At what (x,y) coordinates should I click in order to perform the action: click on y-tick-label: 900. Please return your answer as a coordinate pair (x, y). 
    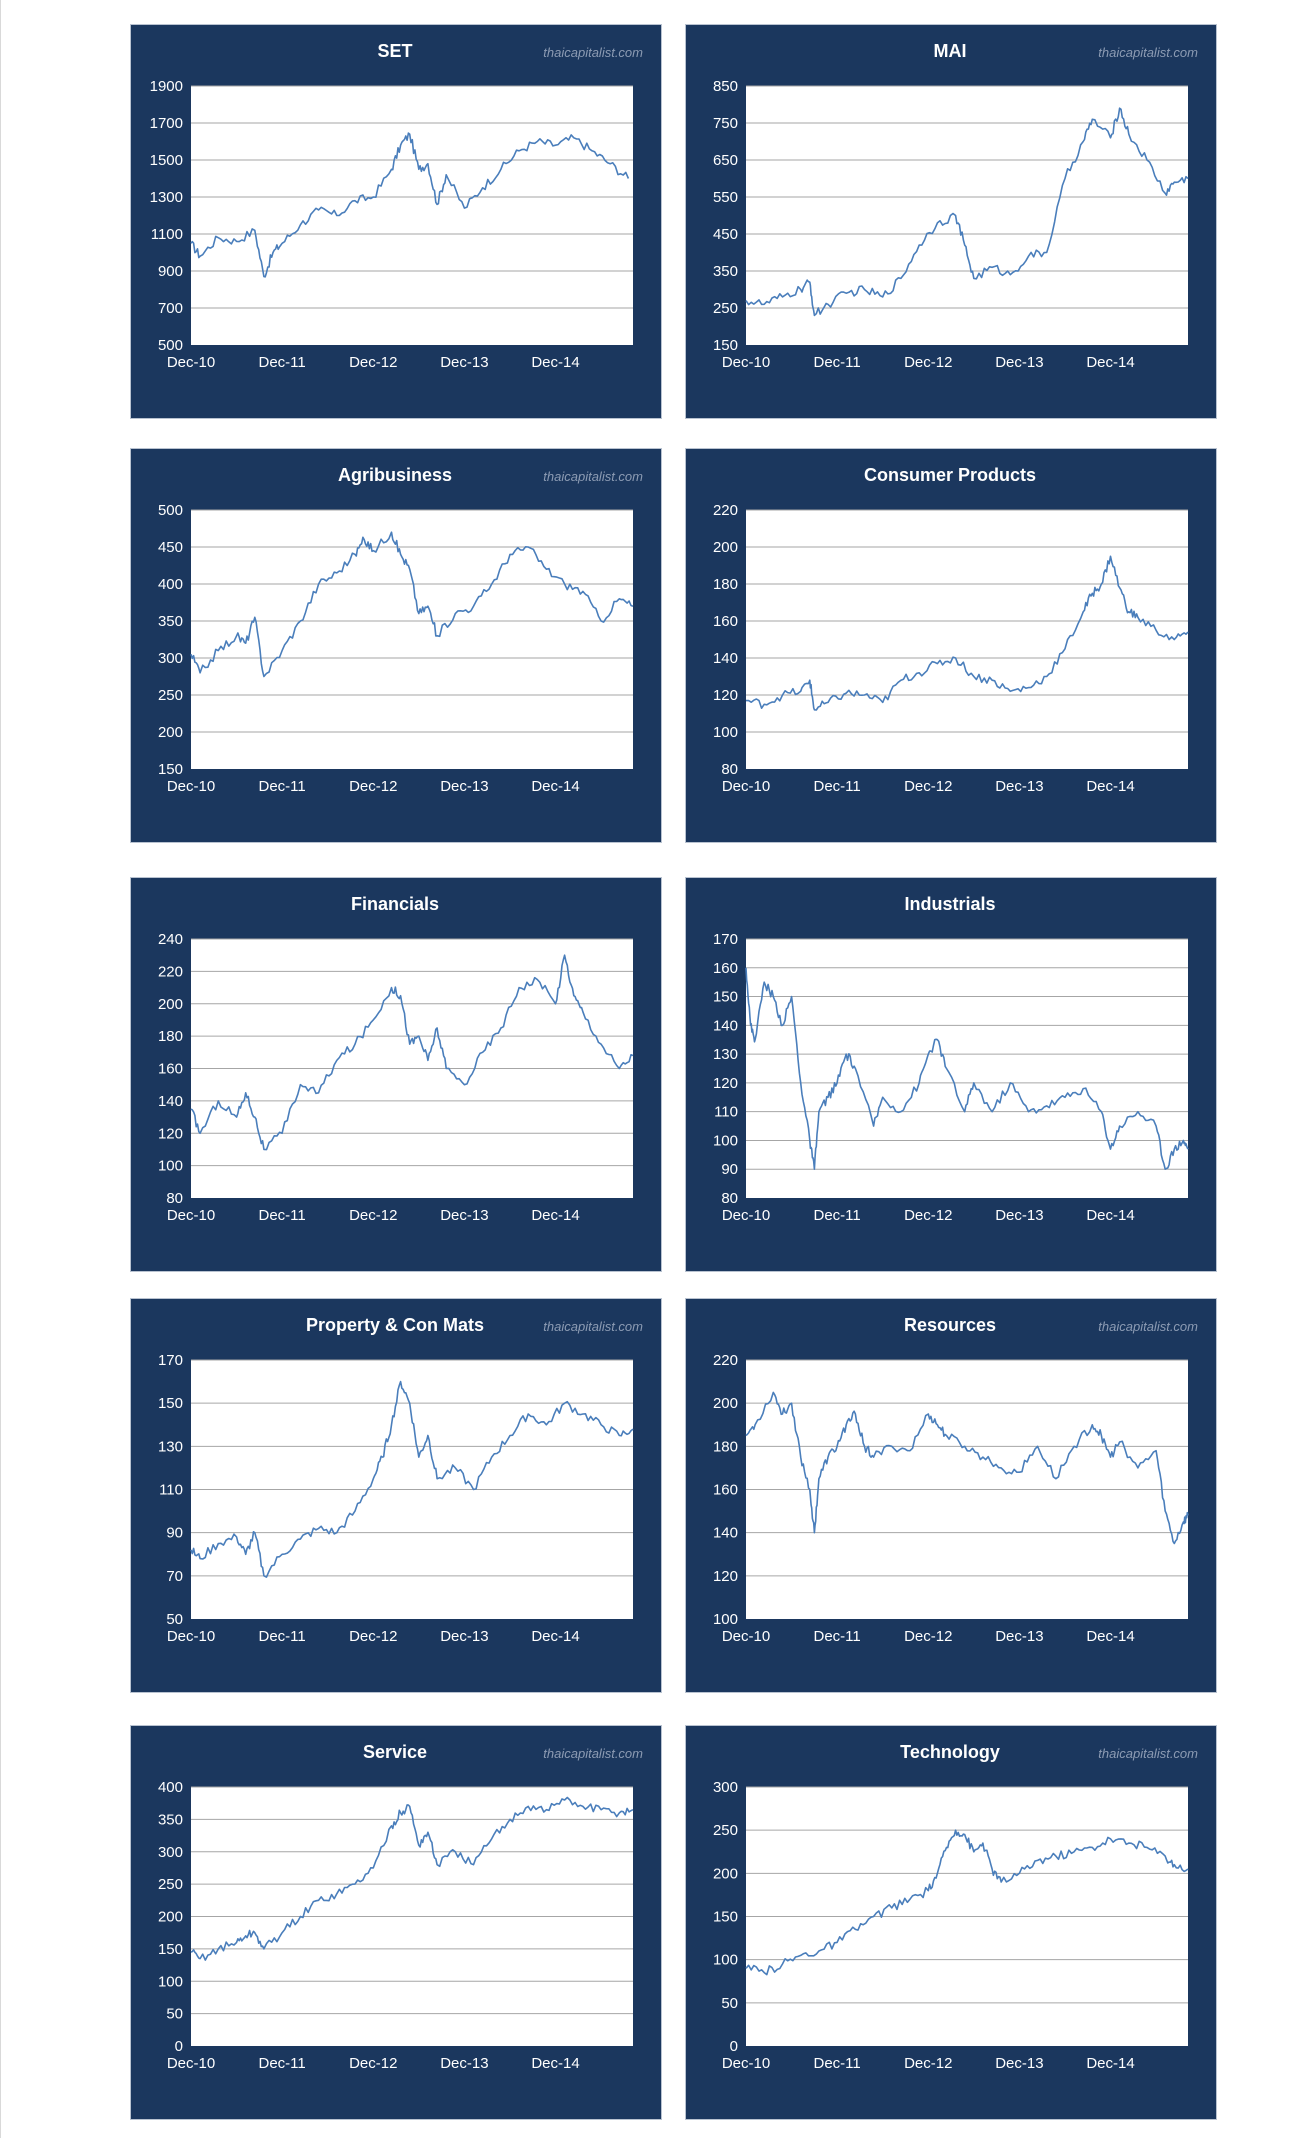
    Looking at the image, I should click on (170, 271).